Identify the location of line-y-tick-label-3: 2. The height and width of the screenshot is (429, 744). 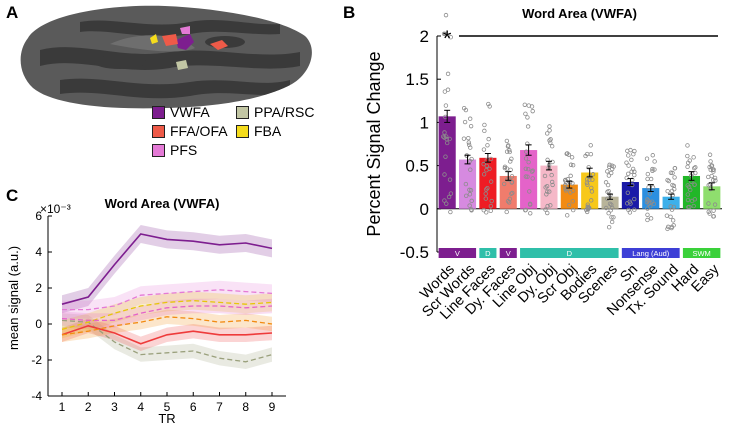
(38, 288).